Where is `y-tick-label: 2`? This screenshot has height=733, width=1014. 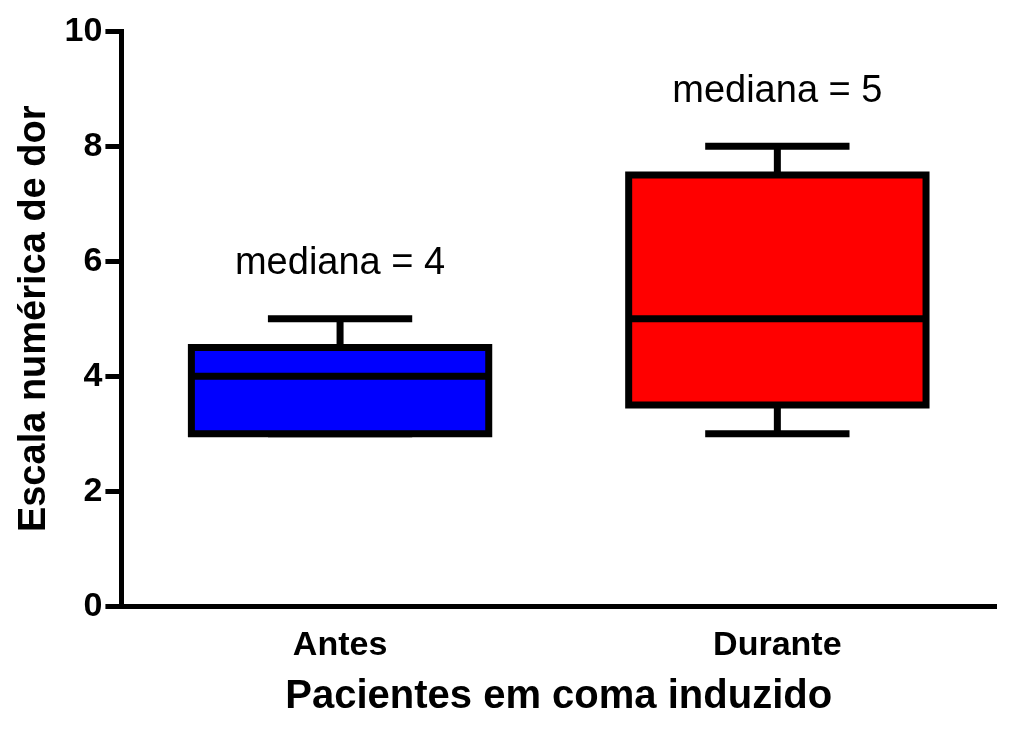 y-tick-label: 2 is located at coordinates (93, 488).